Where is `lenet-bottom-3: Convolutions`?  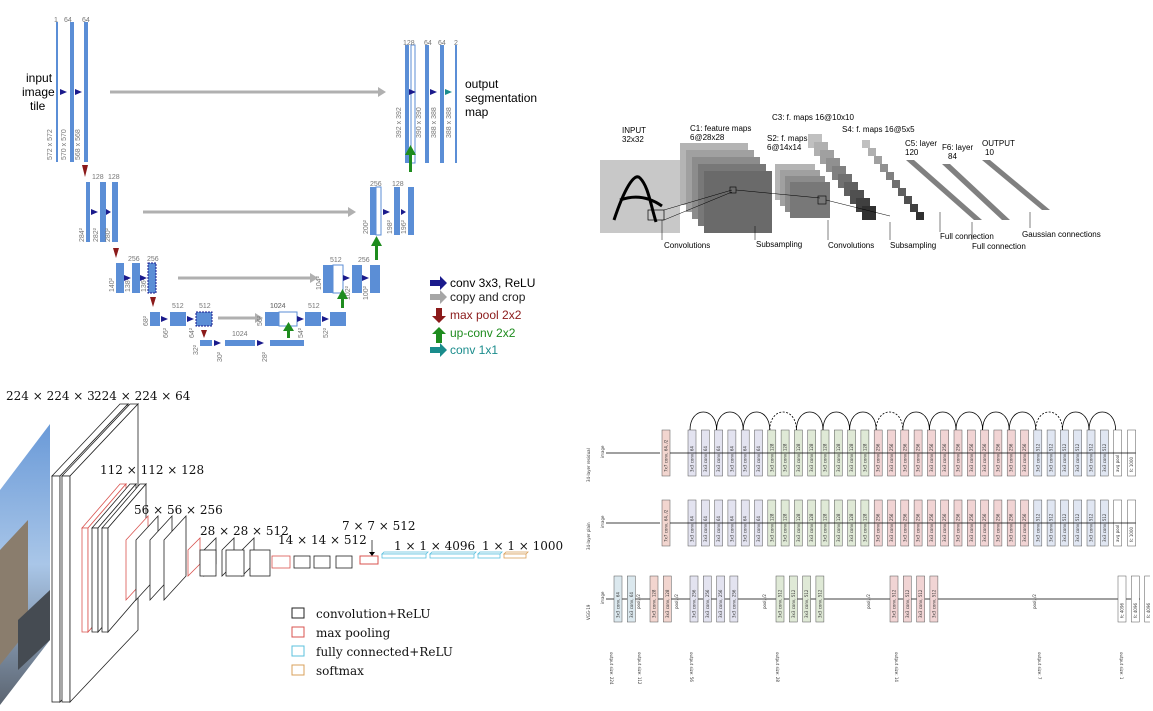
lenet-bottom-3: Convolutions is located at coordinates (851, 245).